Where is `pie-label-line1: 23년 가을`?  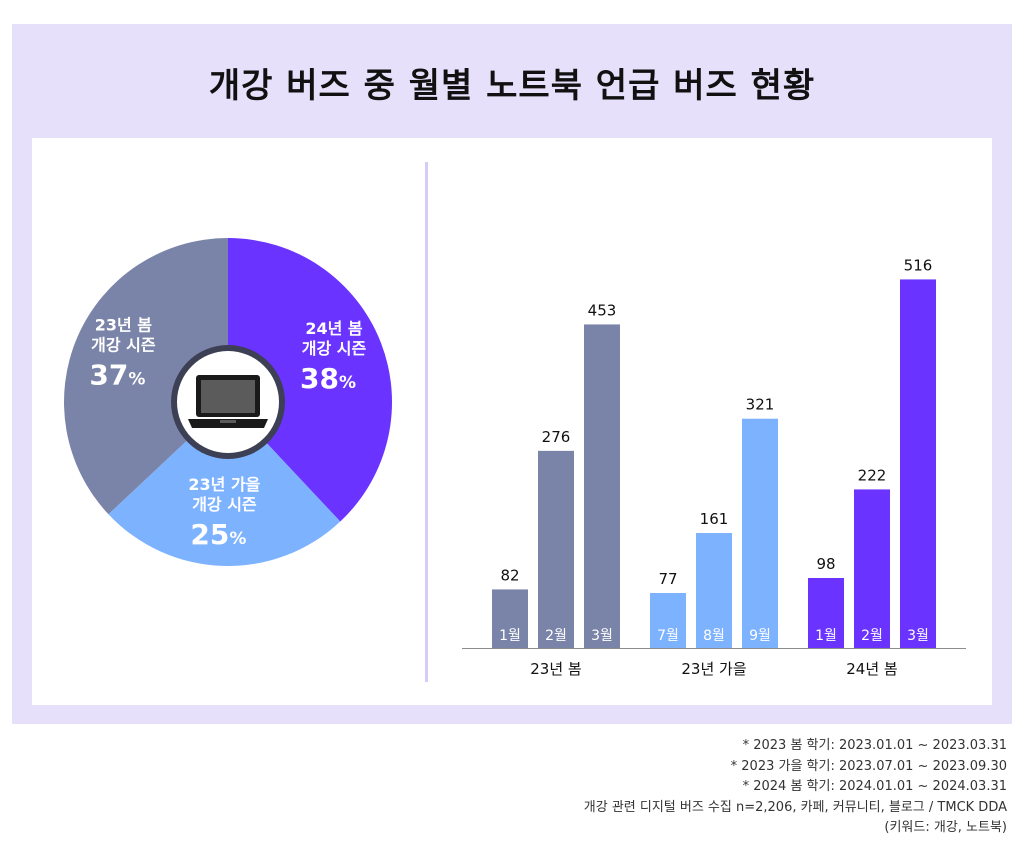 pie-label-line1: 23년 가을 is located at coordinates (224, 484).